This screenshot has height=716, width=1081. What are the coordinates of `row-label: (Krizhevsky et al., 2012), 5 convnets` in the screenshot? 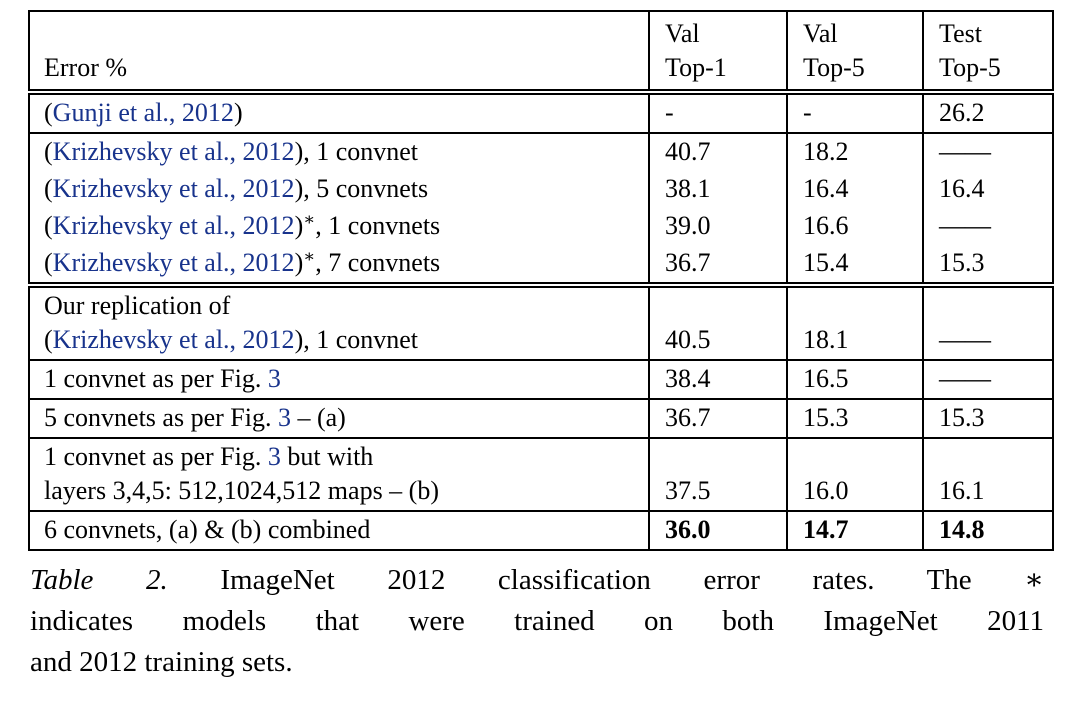 It's located at (339, 189).